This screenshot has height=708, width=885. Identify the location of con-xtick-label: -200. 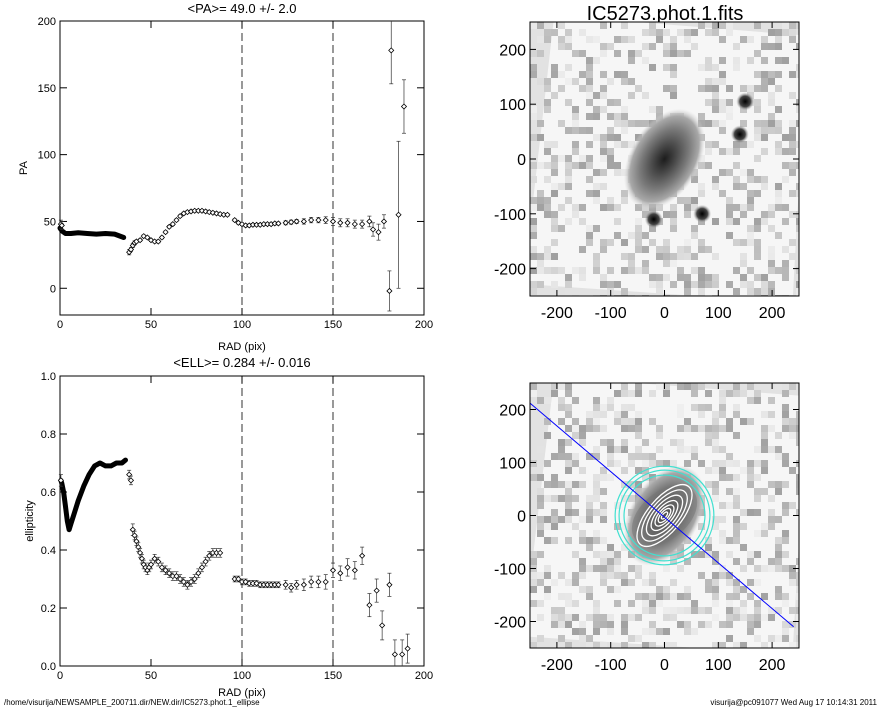
(557, 665).